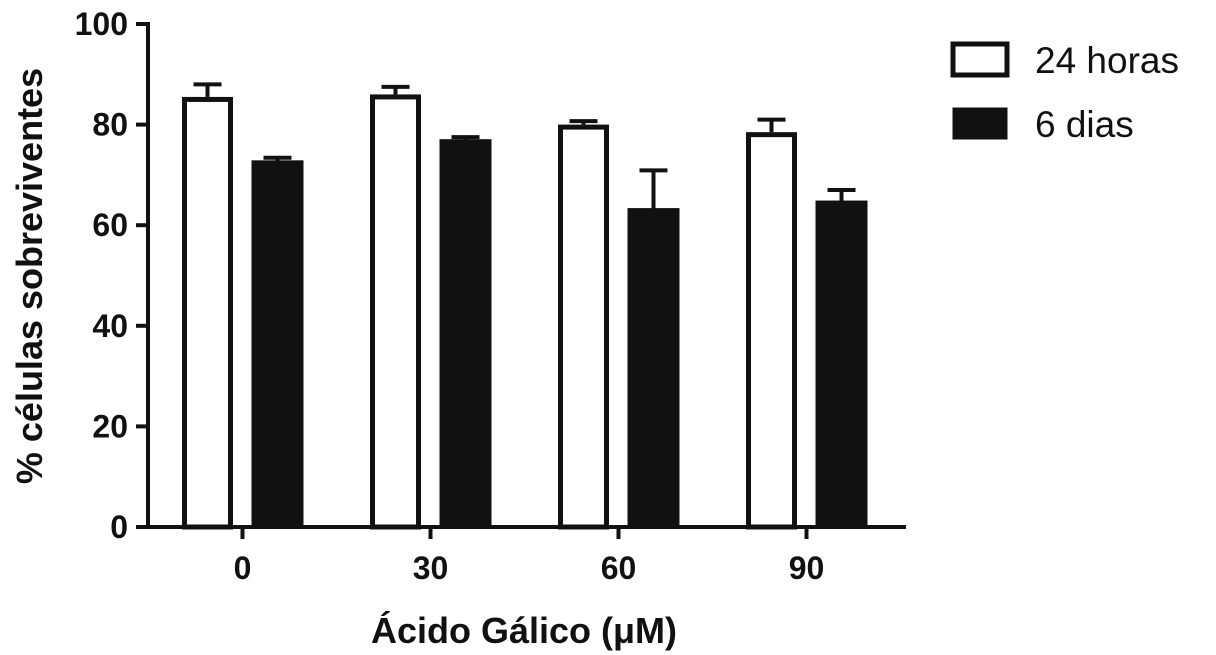 The width and height of the screenshot is (1216, 655). What do you see at coordinates (111, 275) in the screenshot?
I see `y-ticks: 0 20 40 60 80 100` at bounding box center [111, 275].